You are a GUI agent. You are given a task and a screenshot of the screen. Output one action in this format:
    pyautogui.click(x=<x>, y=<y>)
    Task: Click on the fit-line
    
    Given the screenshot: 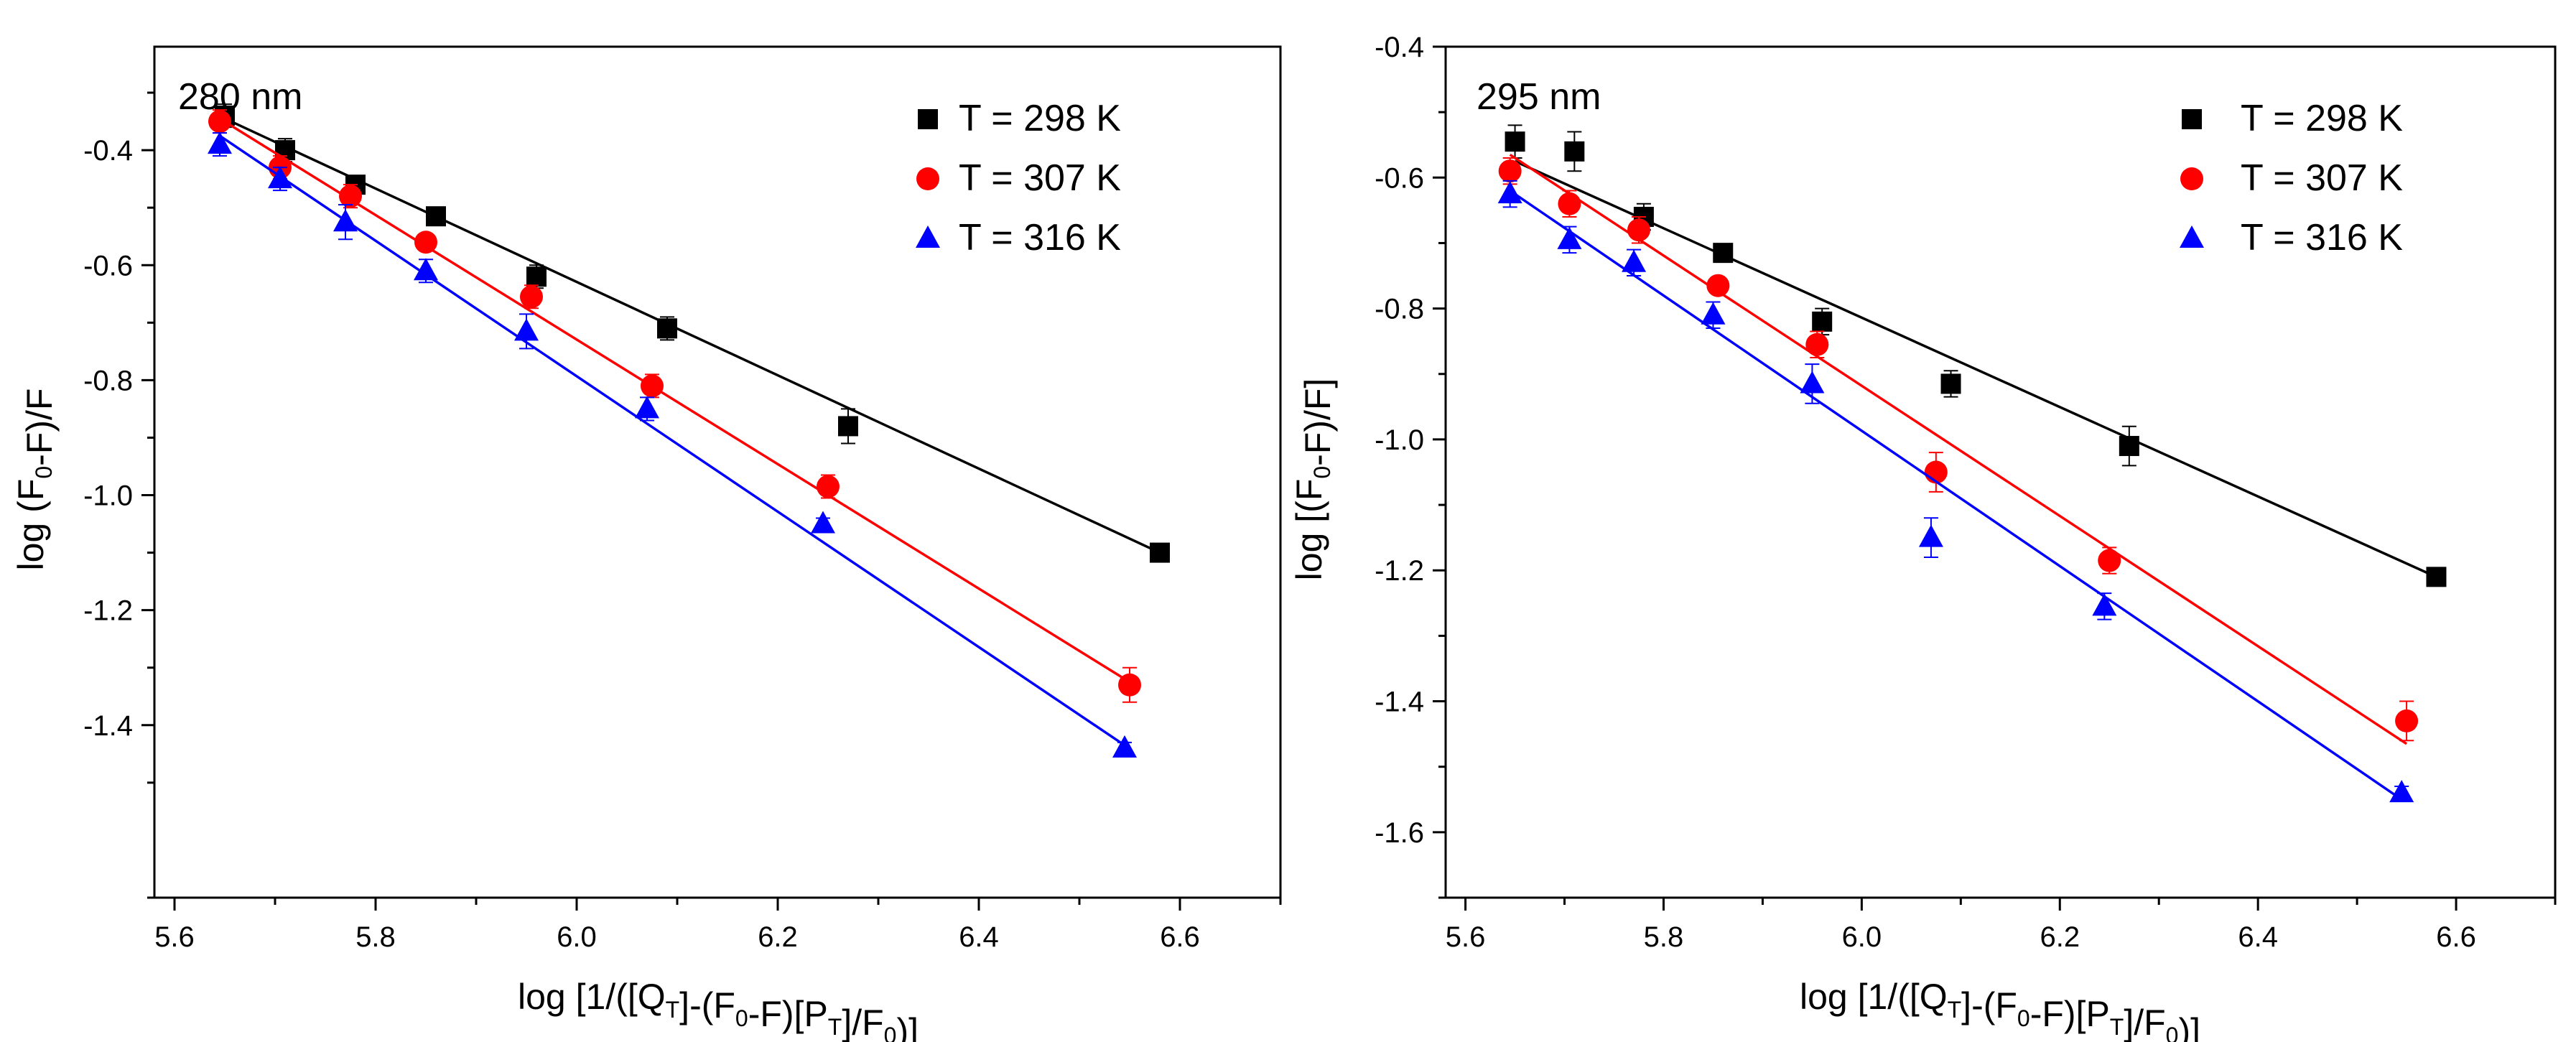 What is the action you would take?
    pyautogui.click(x=1976, y=368)
    